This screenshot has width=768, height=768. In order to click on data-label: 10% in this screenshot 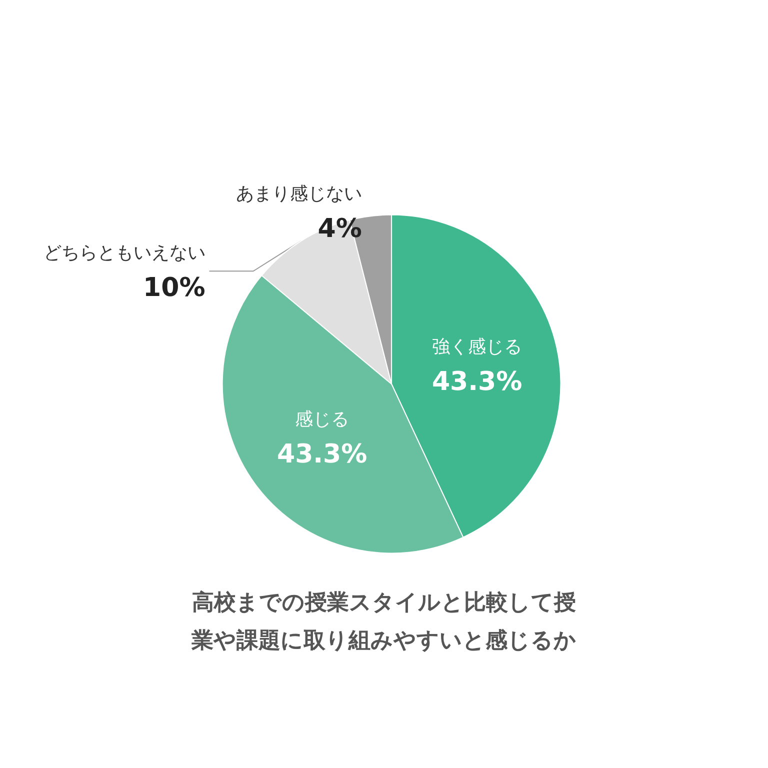, I will do `click(174, 288)`.